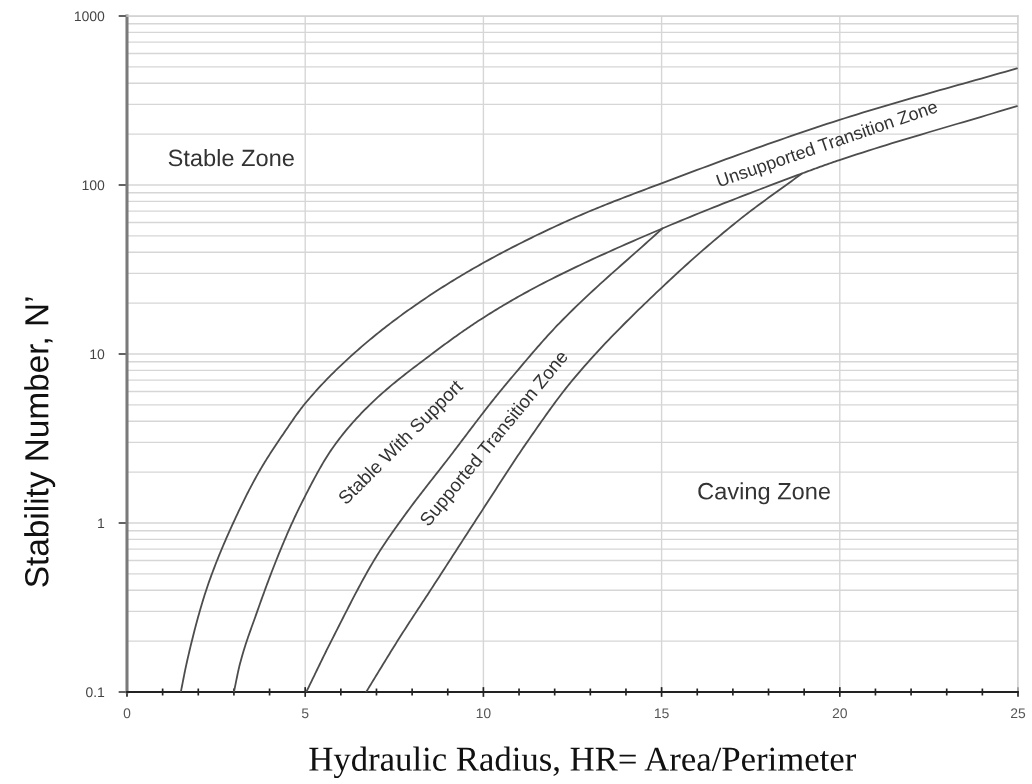 This screenshot has height=784, width=1032. What do you see at coordinates (582, 762) in the screenshot?
I see `x-axis-title: Hydraulic Radius, HR= Area/Perimeter` at bounding box center [582, 762].